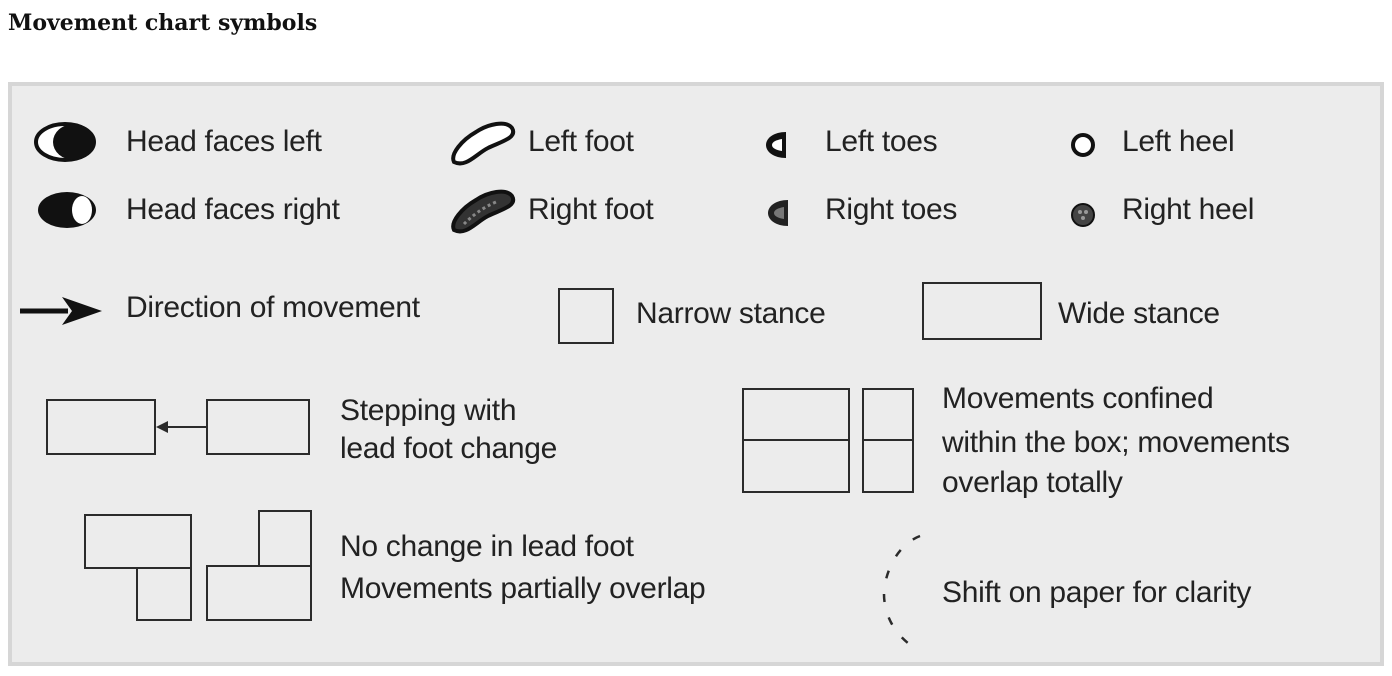 The width and height of the screenshot is (1392, 676). What do you see at coordinates (1116, 442) in the screenshot?
I see `confined-label-line2: within the box; movements` at bounding box center [1116, 442].